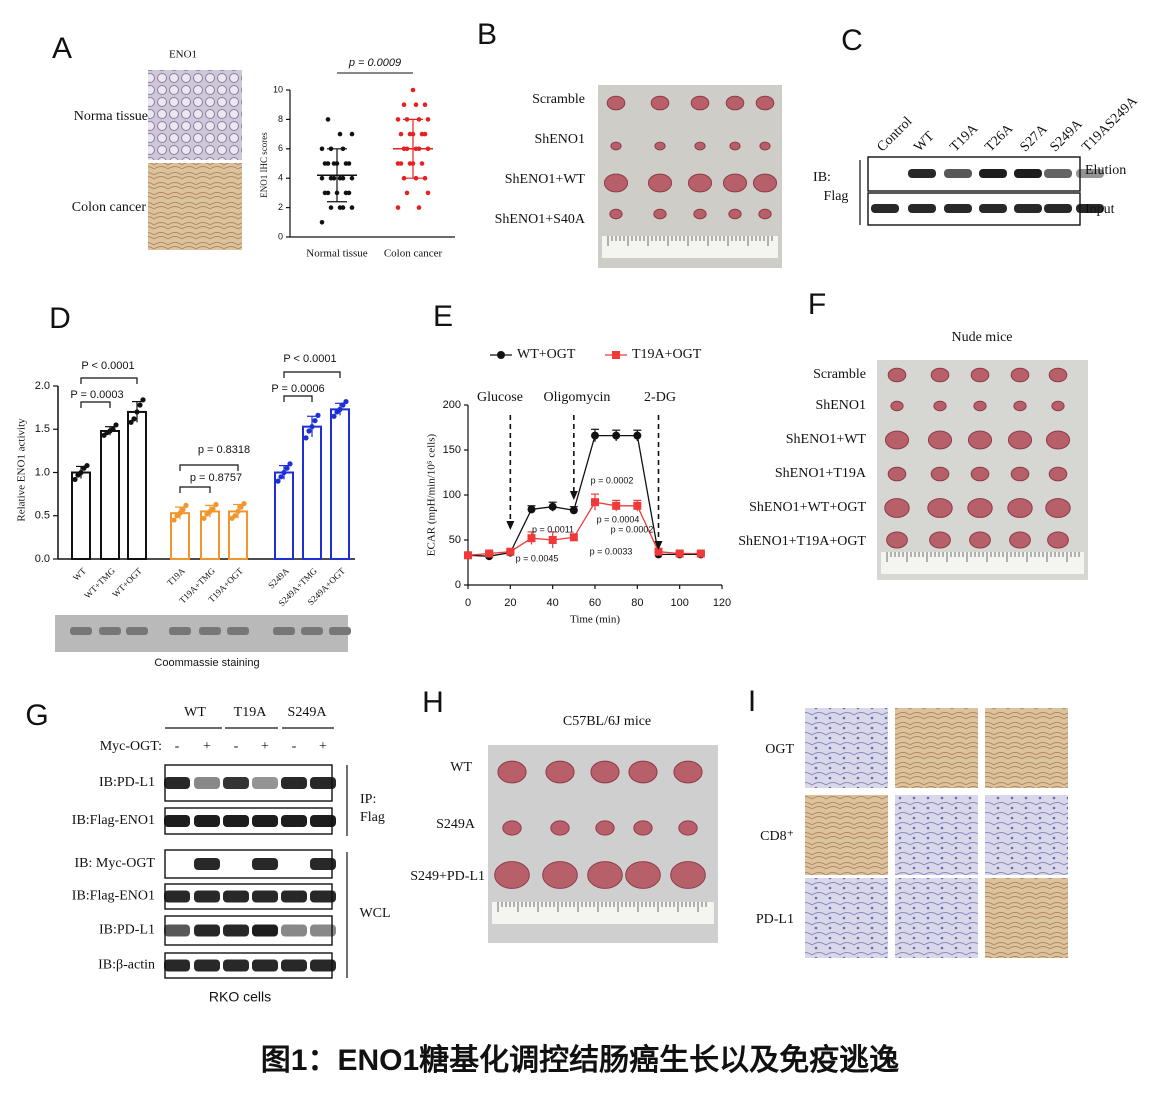  I want to click on y-tick-label: 0, so click(280, 236).